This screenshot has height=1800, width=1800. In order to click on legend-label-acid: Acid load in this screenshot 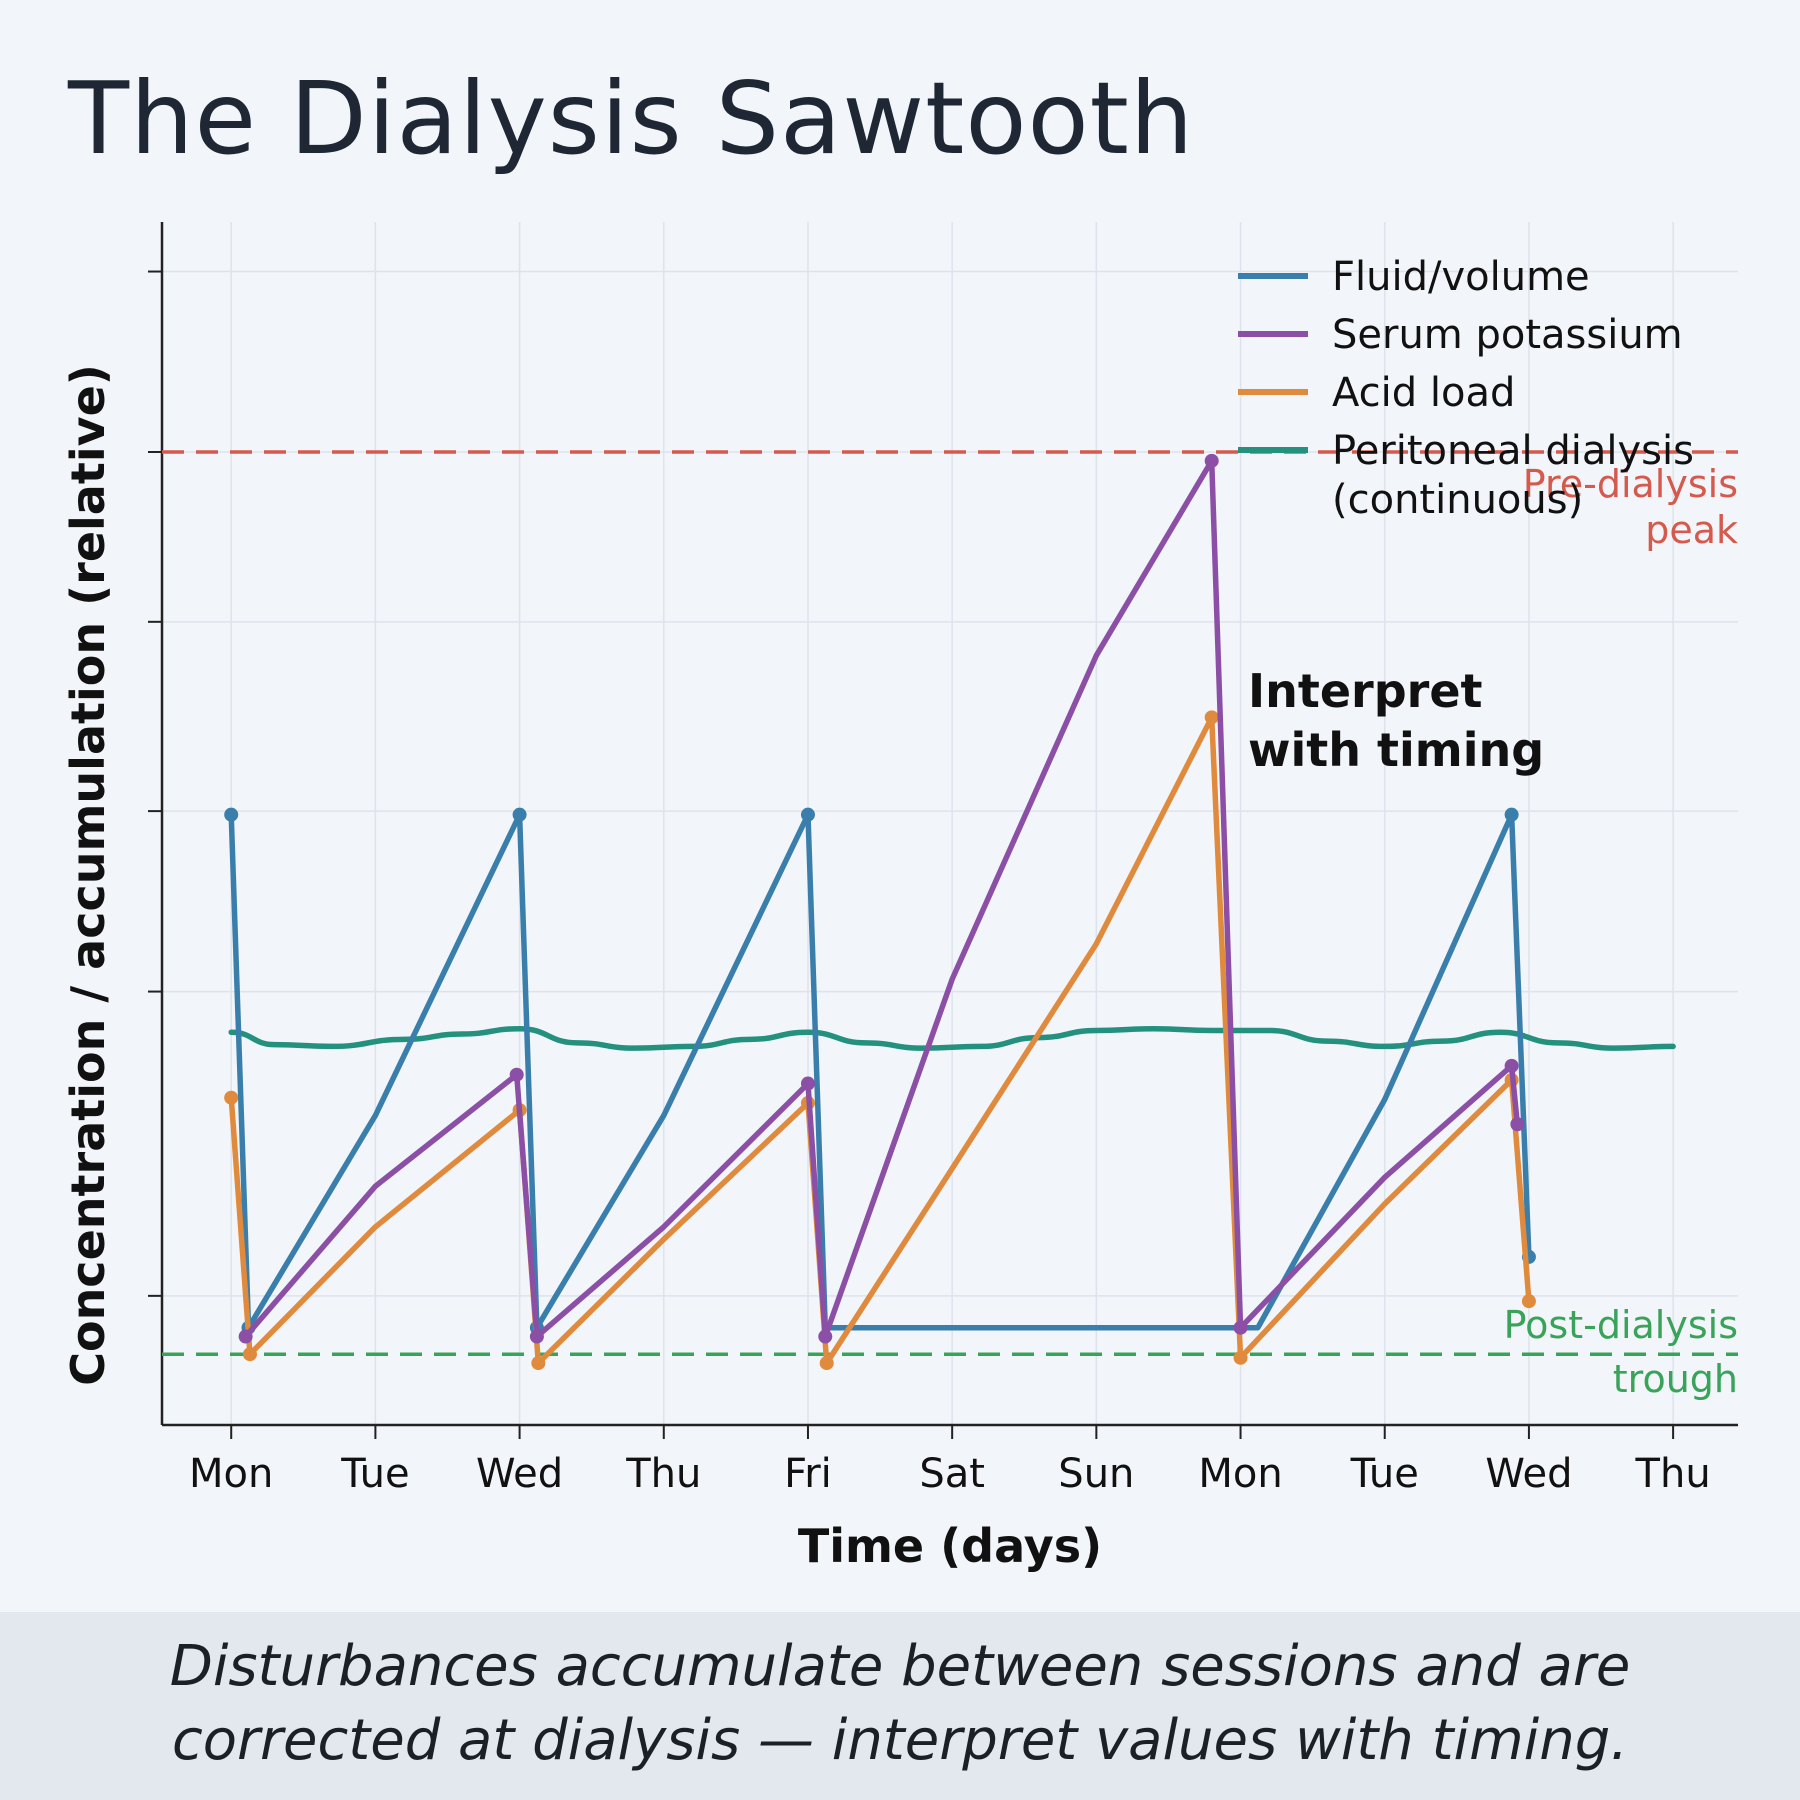, I will do `click(1423, 393)`.